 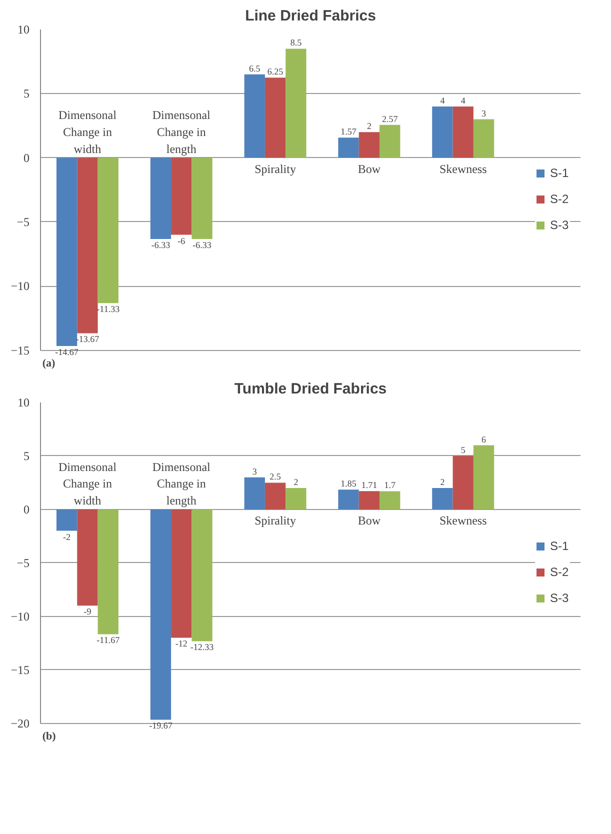 I want to click on data-label: -19.67, so click(x=161, y=725).